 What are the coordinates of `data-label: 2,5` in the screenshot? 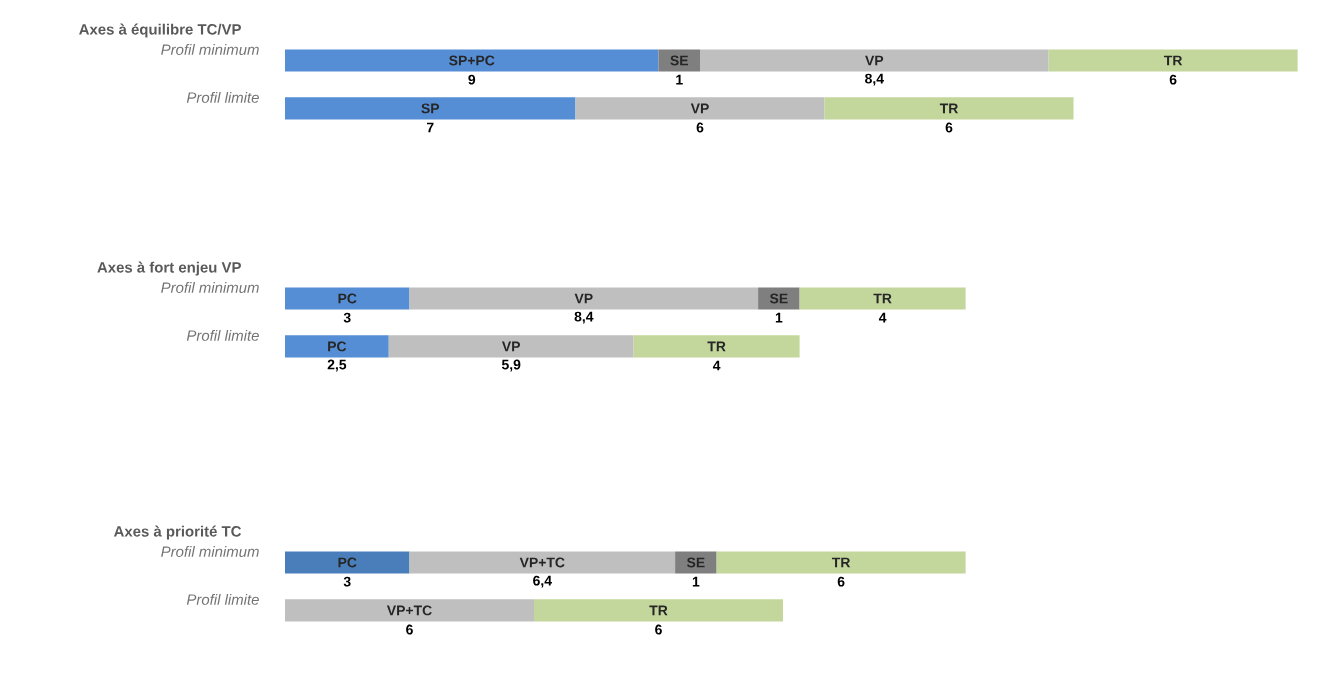 It's located at (337, 365).